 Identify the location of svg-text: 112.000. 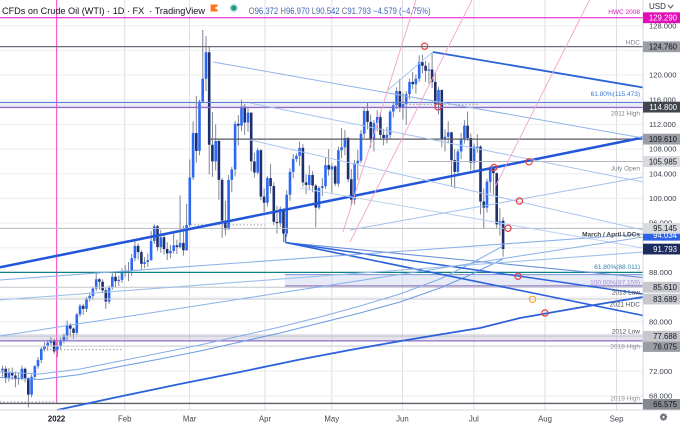
(662, 124).